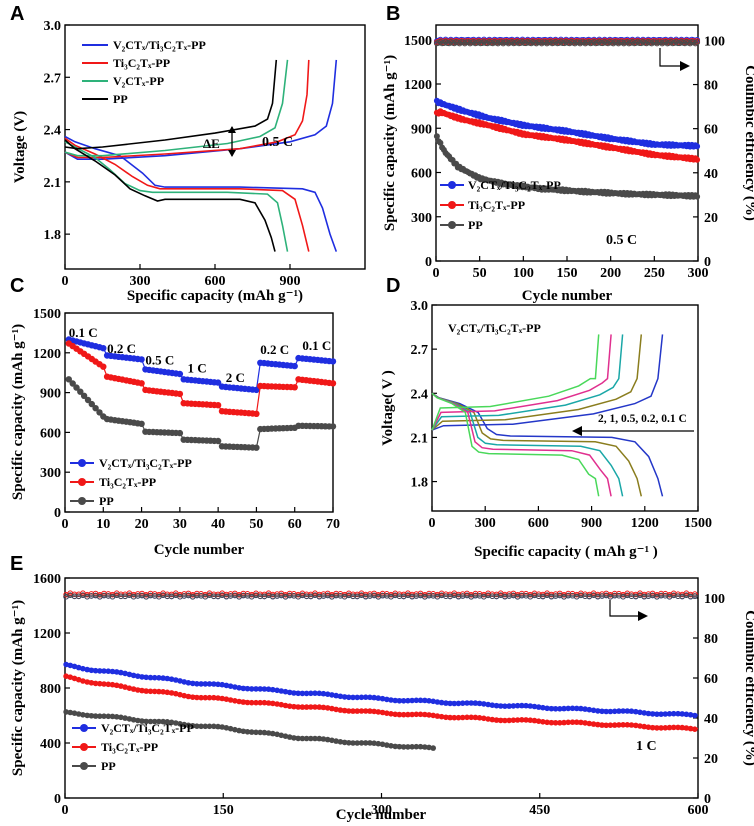 The height and width of the screenshot is (826, 754). I want to click on y-tick-label: 800, so click(50, 689).